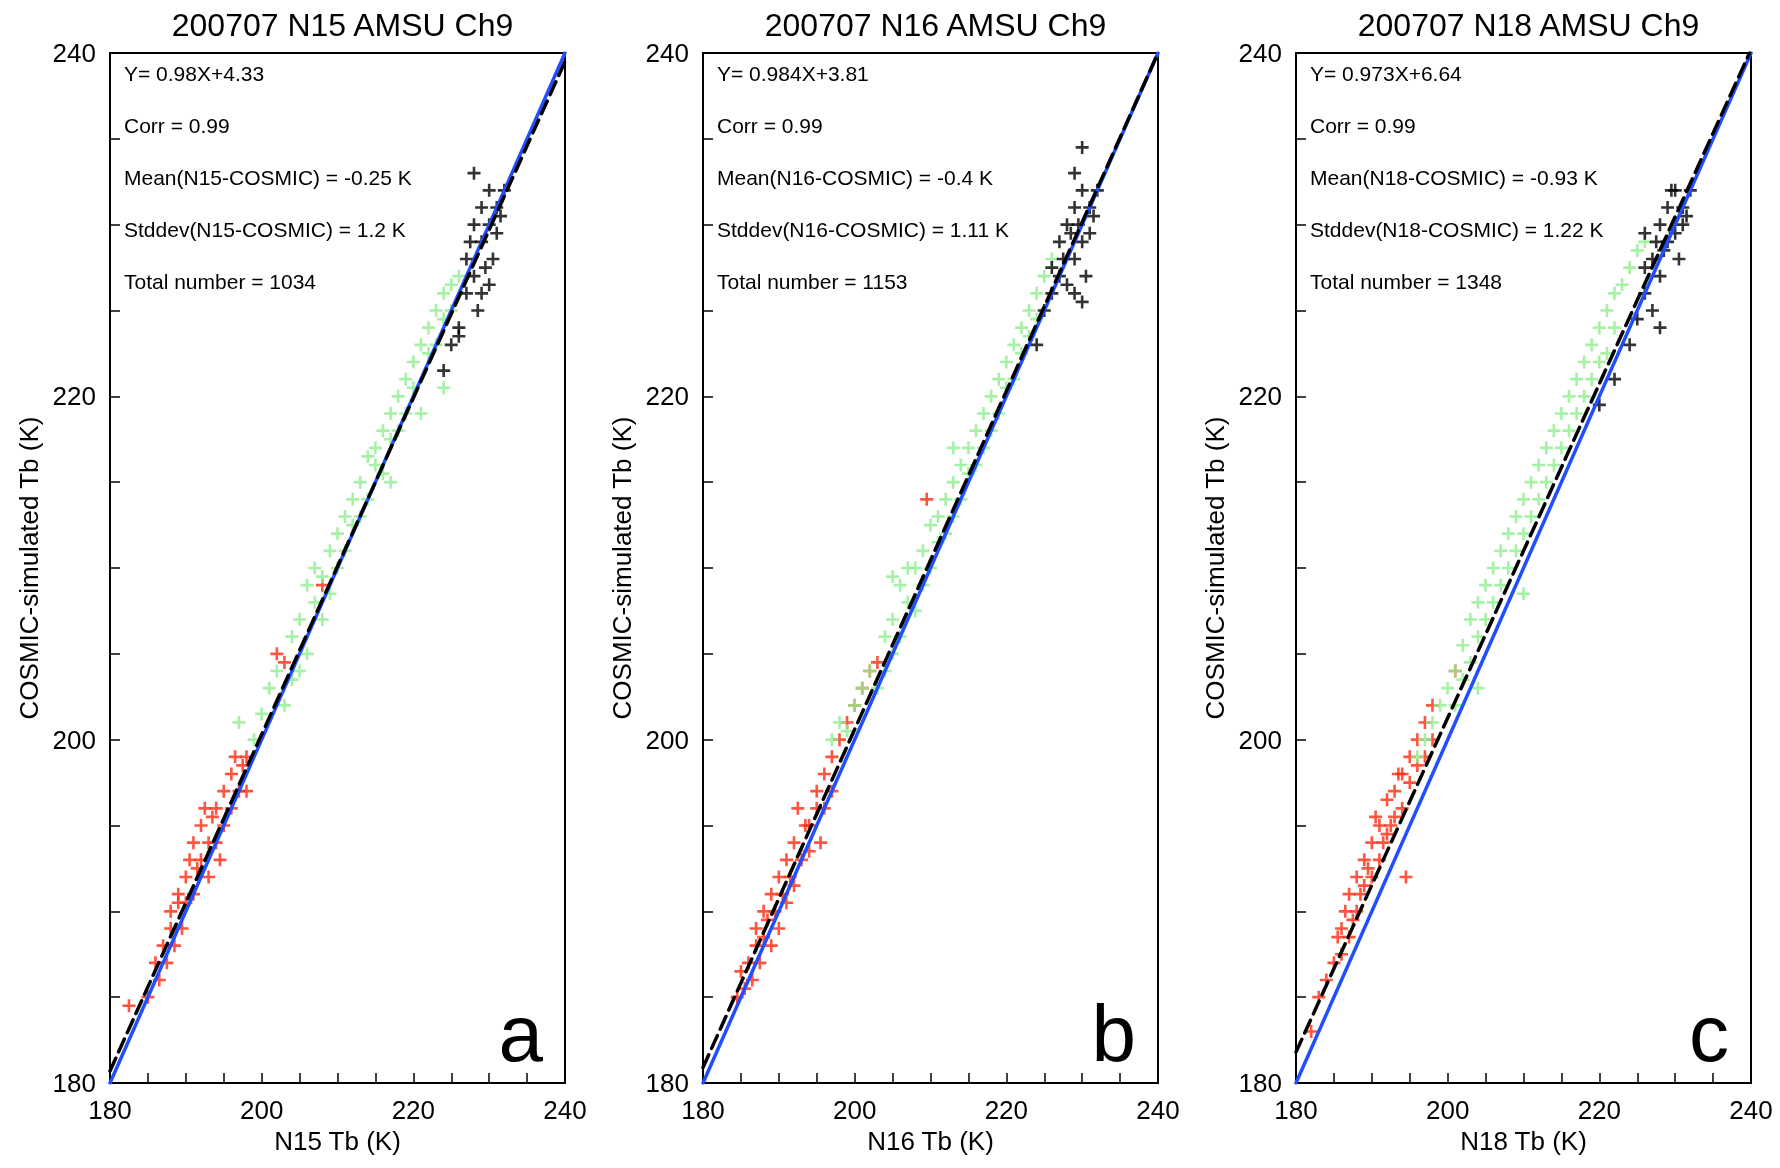 The height and width of the screenshot is (1168, 1780). Describe the element at coordinates (930, 1140) in the screenshot. I see `x-axis-title: N16 Tb (K)` at that location.